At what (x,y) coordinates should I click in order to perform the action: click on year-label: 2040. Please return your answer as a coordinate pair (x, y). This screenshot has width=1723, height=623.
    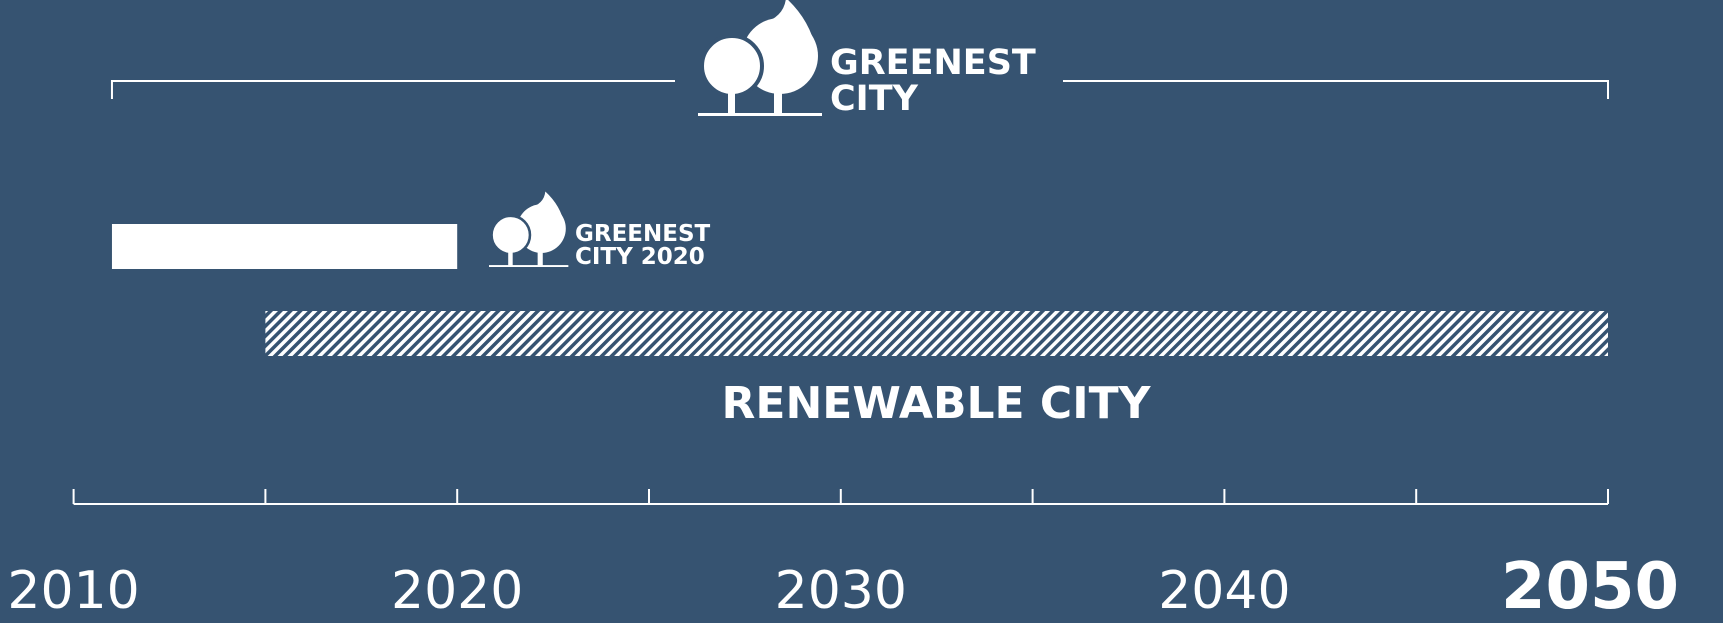
    Looking at the image, I should click on (1224, 591).